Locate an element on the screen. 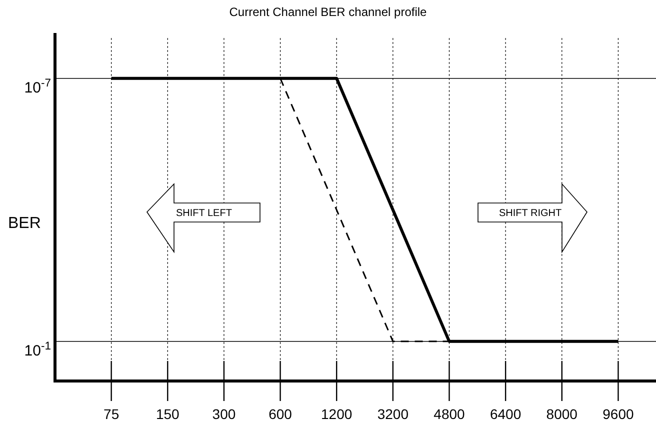  y-tick-label: 10$^{-1}$ is located at coordinates (37, 350).